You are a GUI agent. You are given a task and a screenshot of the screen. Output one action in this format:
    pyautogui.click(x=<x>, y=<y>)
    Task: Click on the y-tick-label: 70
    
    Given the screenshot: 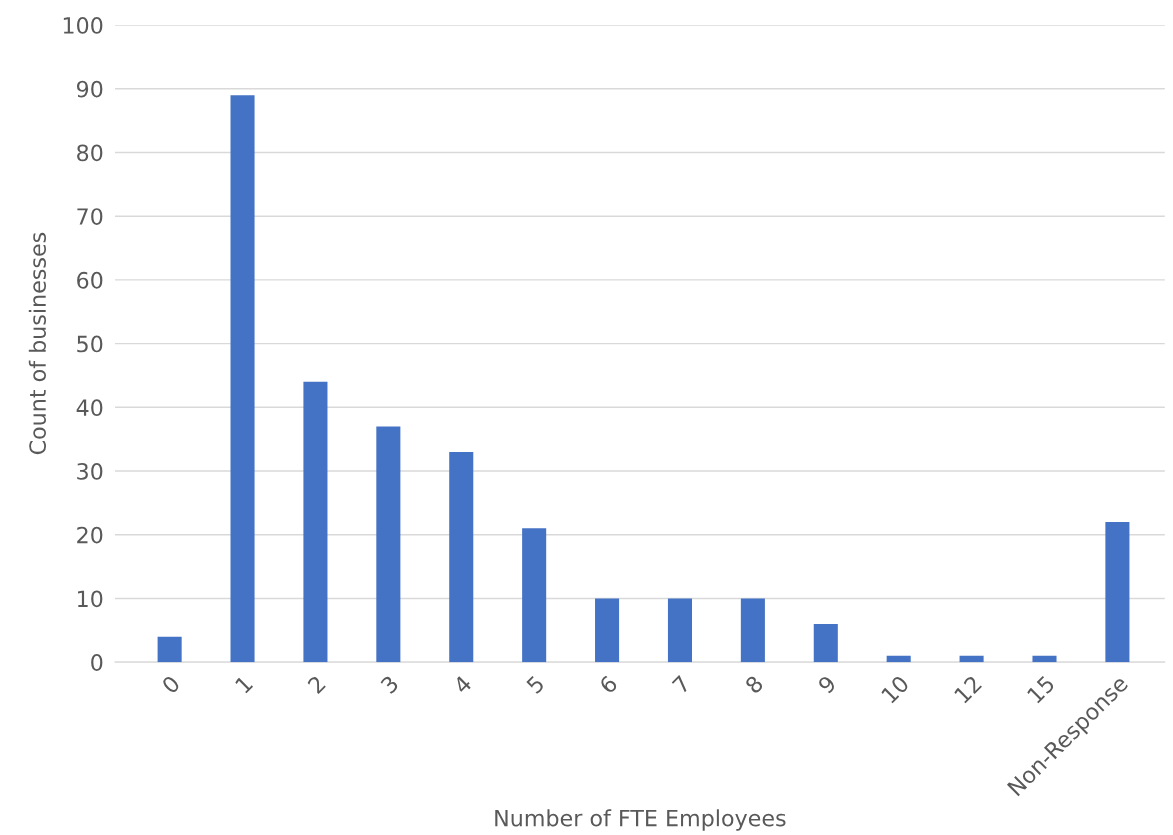 What is the action you would take?
    pyautogui.click(x=90, y=216)
    